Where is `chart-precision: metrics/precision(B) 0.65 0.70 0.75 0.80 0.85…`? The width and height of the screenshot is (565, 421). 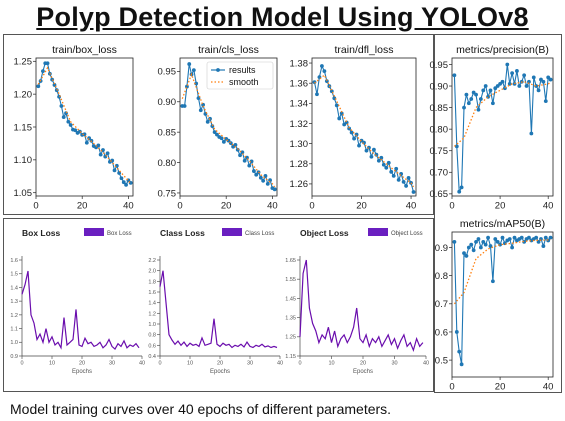 chart-precision: metrics/precision(B) 0.65 0.70 0.75 0.80 0.85… is located at coordinates (492, 128).